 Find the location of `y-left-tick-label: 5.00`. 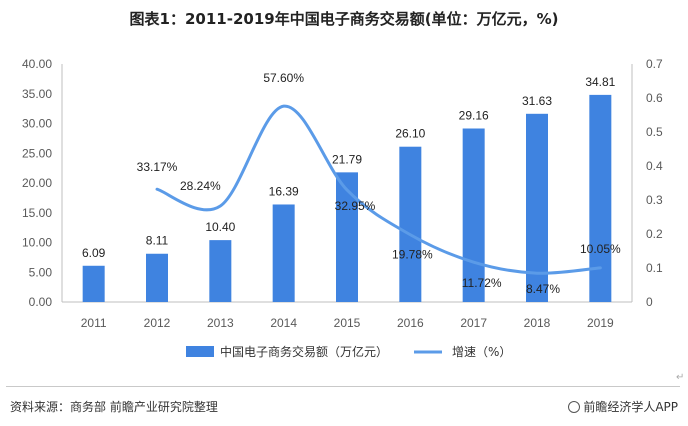

y-left-tick-label: 5.00 is located at coordinates (41, 272).